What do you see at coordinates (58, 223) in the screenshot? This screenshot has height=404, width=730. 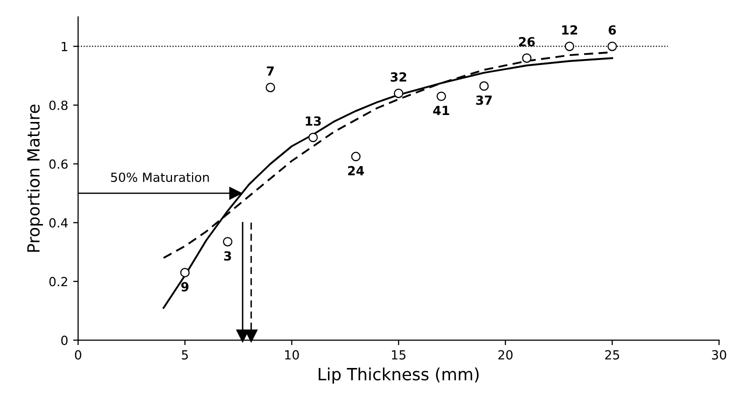 I see `y-tick-label: 0.4` at bounding box center [58, 223].